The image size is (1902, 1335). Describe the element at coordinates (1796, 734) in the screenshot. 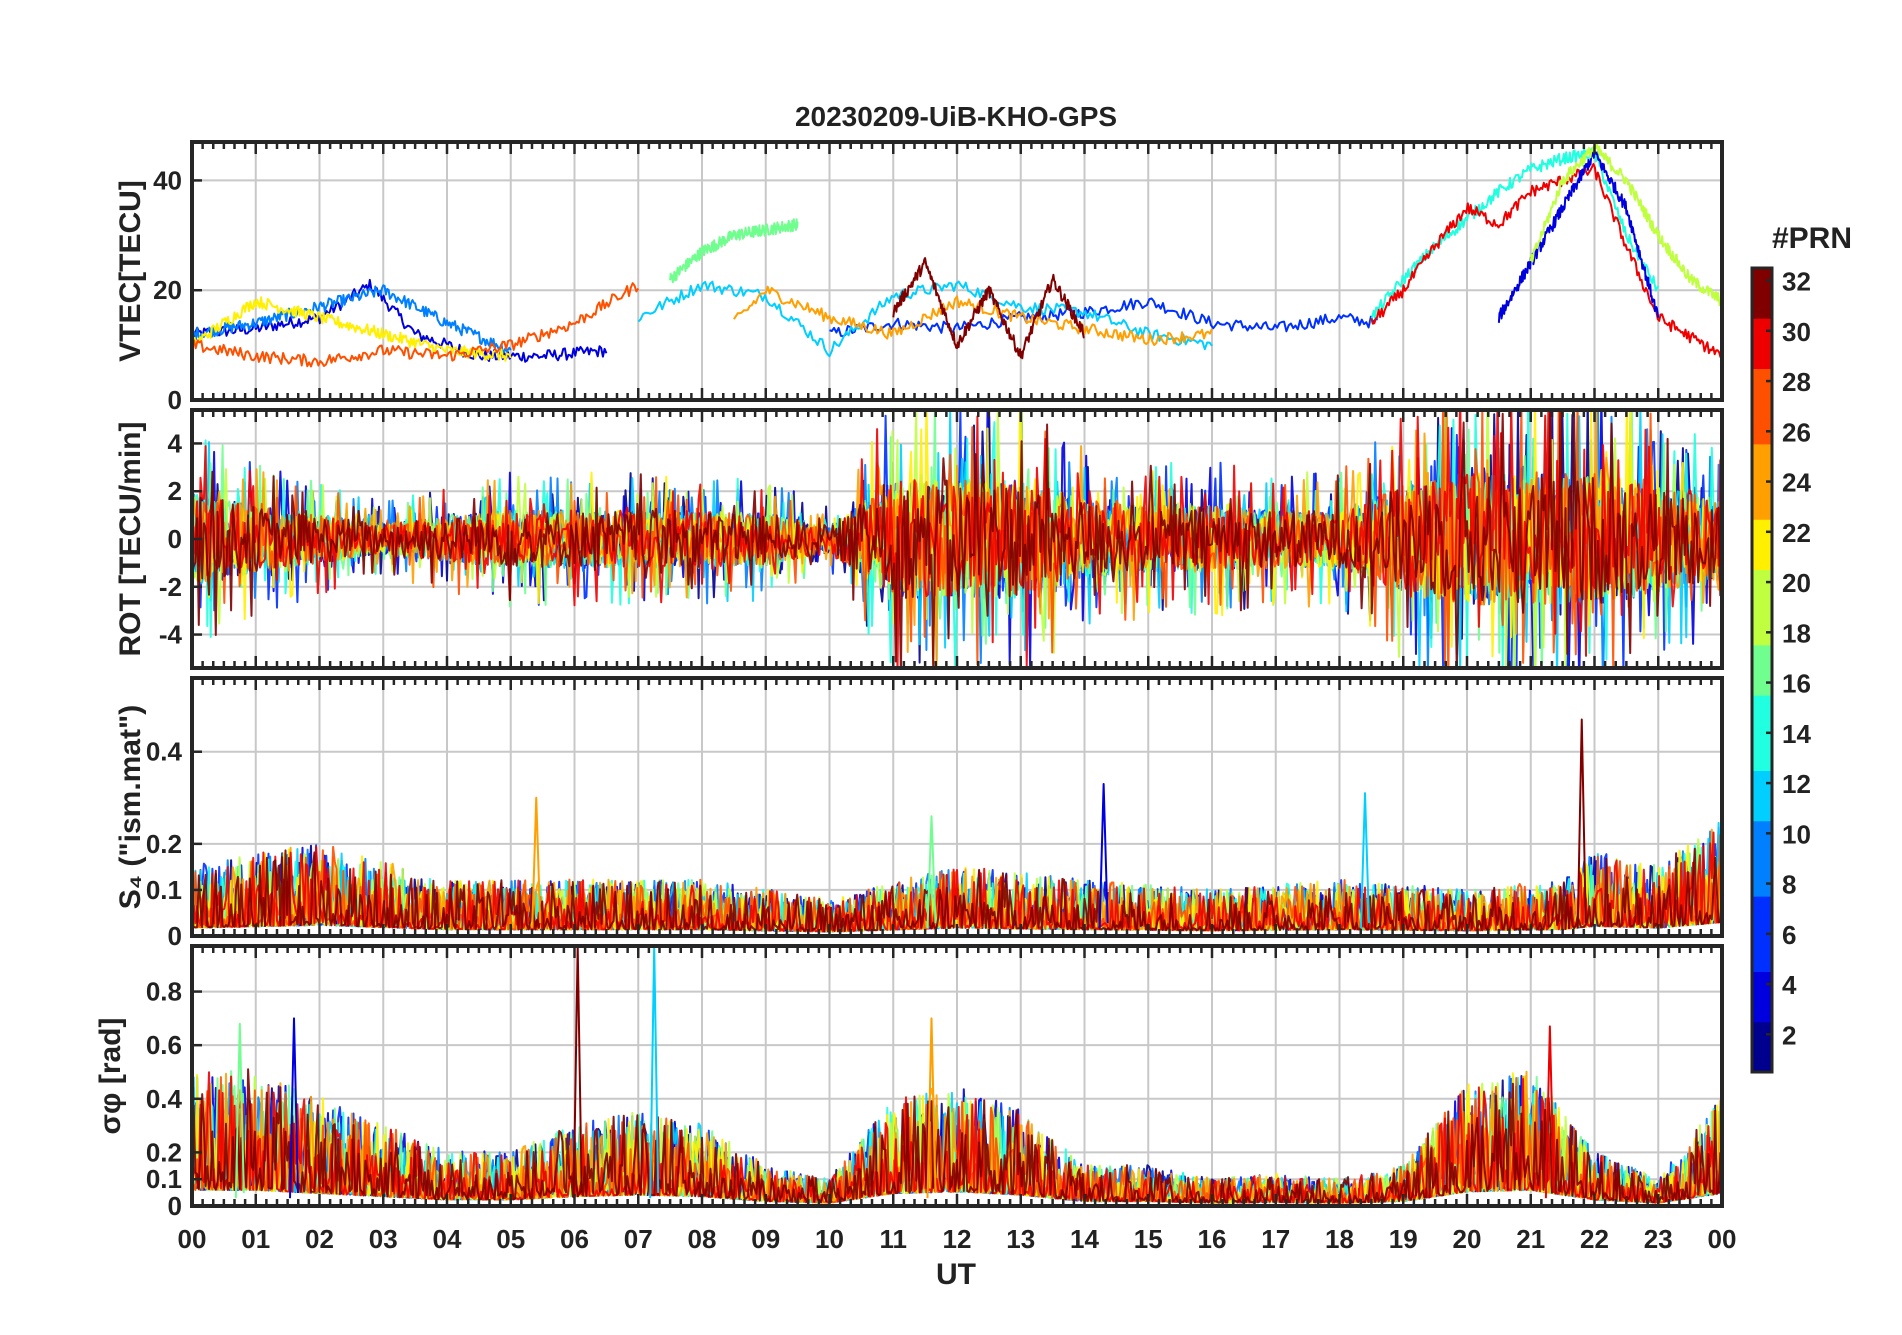

I see `colorbar-tick-label: 14` at that location.